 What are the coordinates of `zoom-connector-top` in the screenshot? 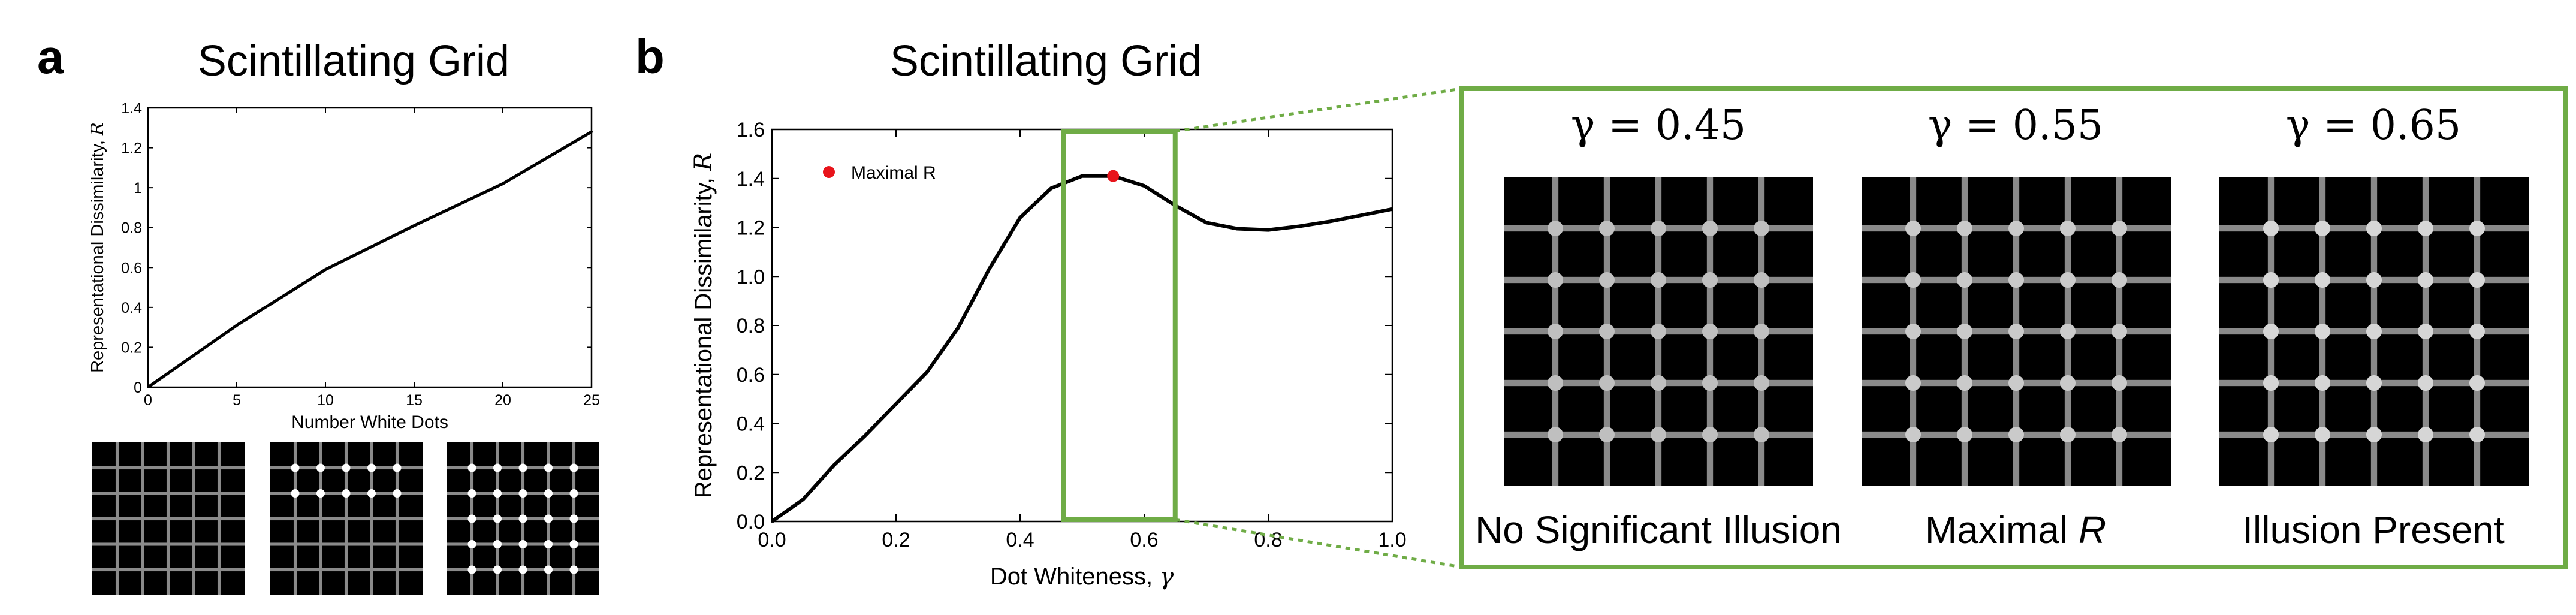 It's located at (1318, 110).